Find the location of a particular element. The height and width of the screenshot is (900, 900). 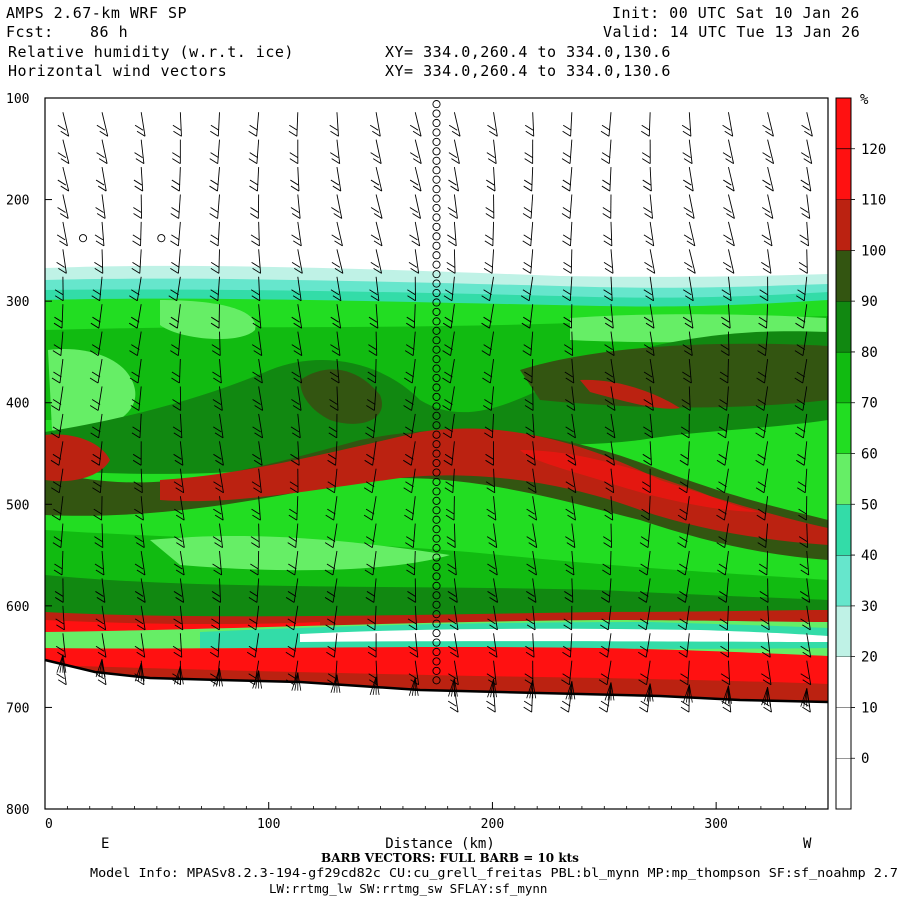

colorbar-label: 40 is located at coordinates (869, 556).